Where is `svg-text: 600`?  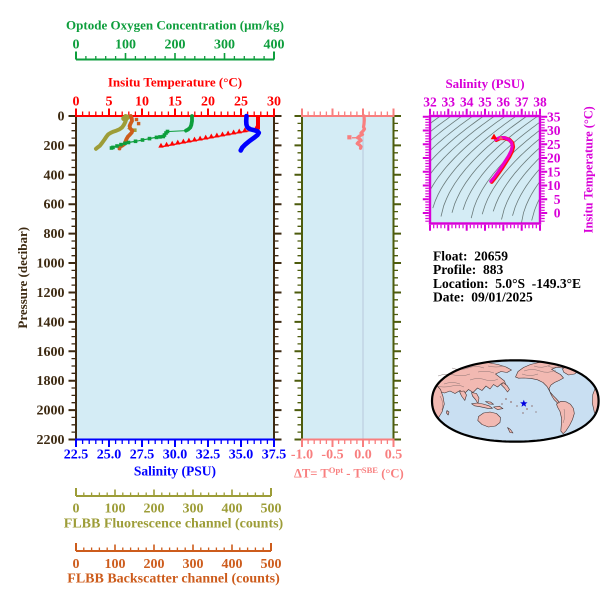 svg-text: 600 is located at coordinates (54, 205).